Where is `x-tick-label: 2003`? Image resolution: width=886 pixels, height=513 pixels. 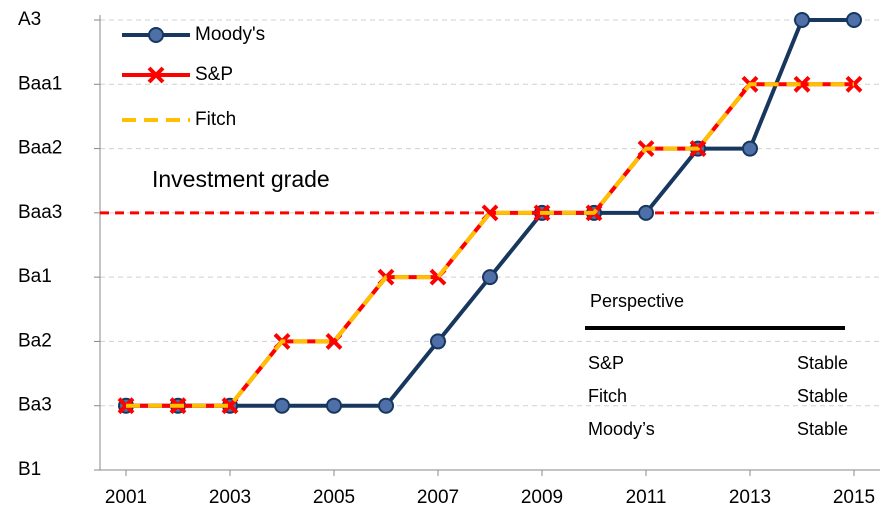 x-tick-label: 2003 is located at coordinates (230, 497).